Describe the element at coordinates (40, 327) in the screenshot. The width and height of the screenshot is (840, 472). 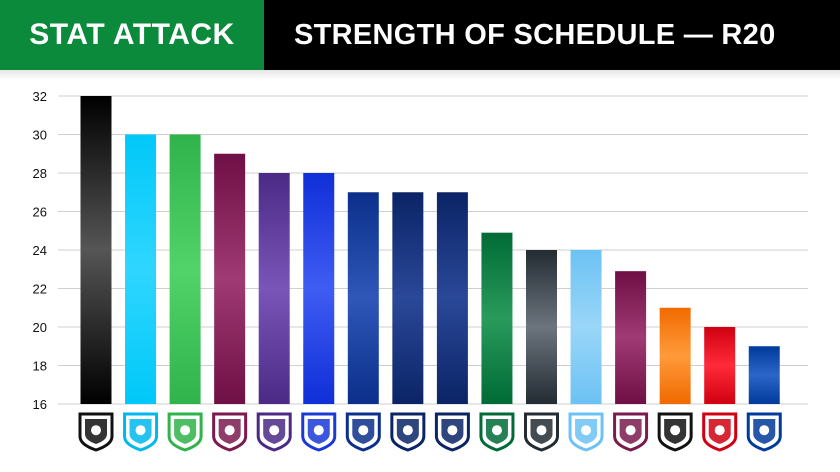
I see `y-tick-label: 20` at that location.